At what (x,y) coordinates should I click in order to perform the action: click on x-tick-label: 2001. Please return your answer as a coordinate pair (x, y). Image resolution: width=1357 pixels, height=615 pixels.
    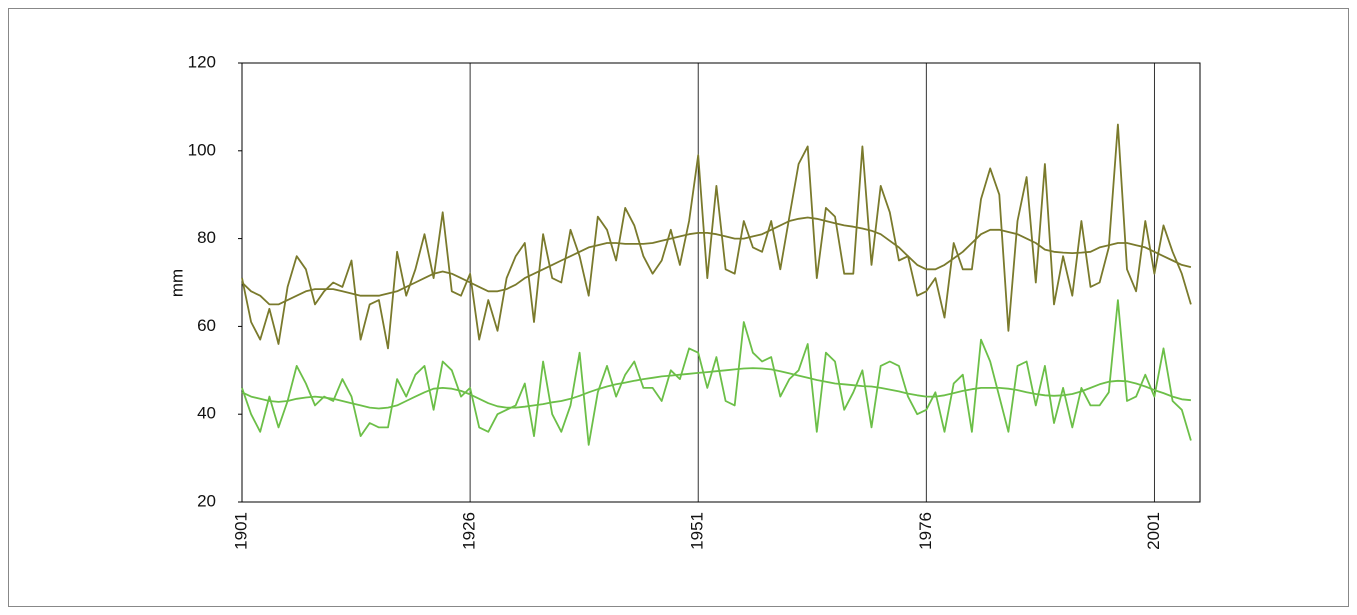
    Looking at the image, I should click on (1153, 531).